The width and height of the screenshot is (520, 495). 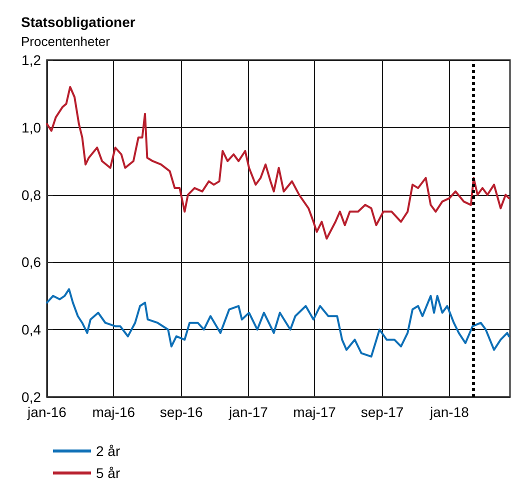 What do you see at coordinates (32, 127) in the screenshot?
I see `y-tick-label: 1,0` at bounding box center [32, 127].